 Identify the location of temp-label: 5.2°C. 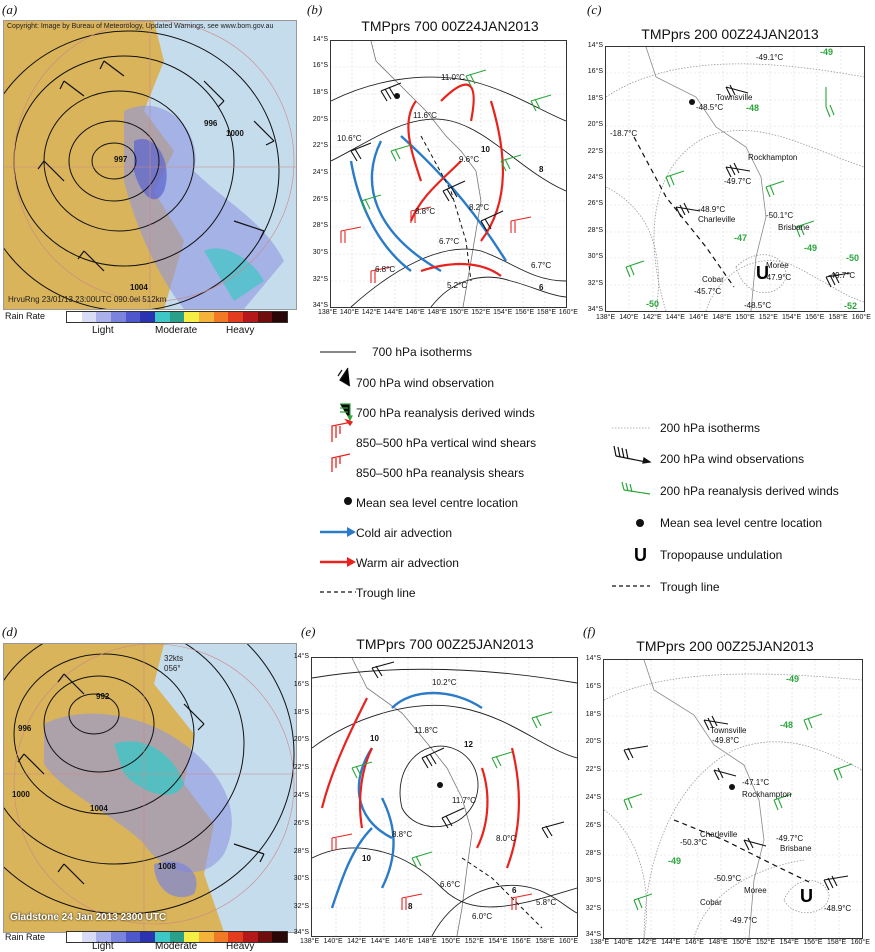
(457, 285).